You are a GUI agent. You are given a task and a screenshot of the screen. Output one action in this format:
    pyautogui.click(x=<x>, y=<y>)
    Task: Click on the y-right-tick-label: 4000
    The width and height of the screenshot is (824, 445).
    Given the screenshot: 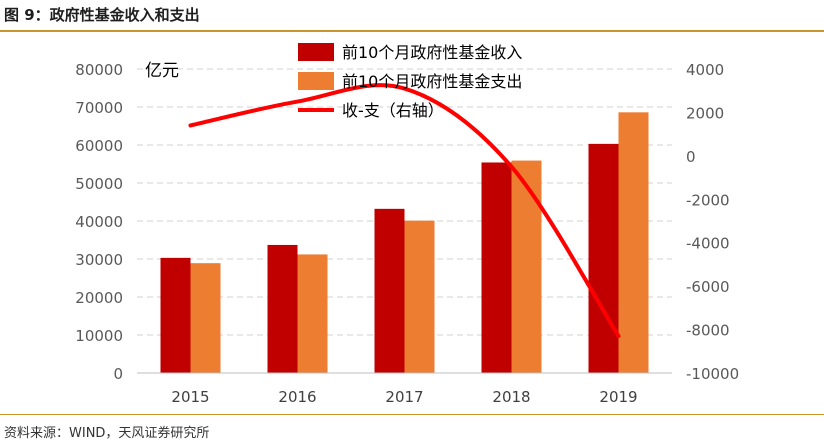 What is the action you would take?
    pyautogui.click(x=705, y=70)
    